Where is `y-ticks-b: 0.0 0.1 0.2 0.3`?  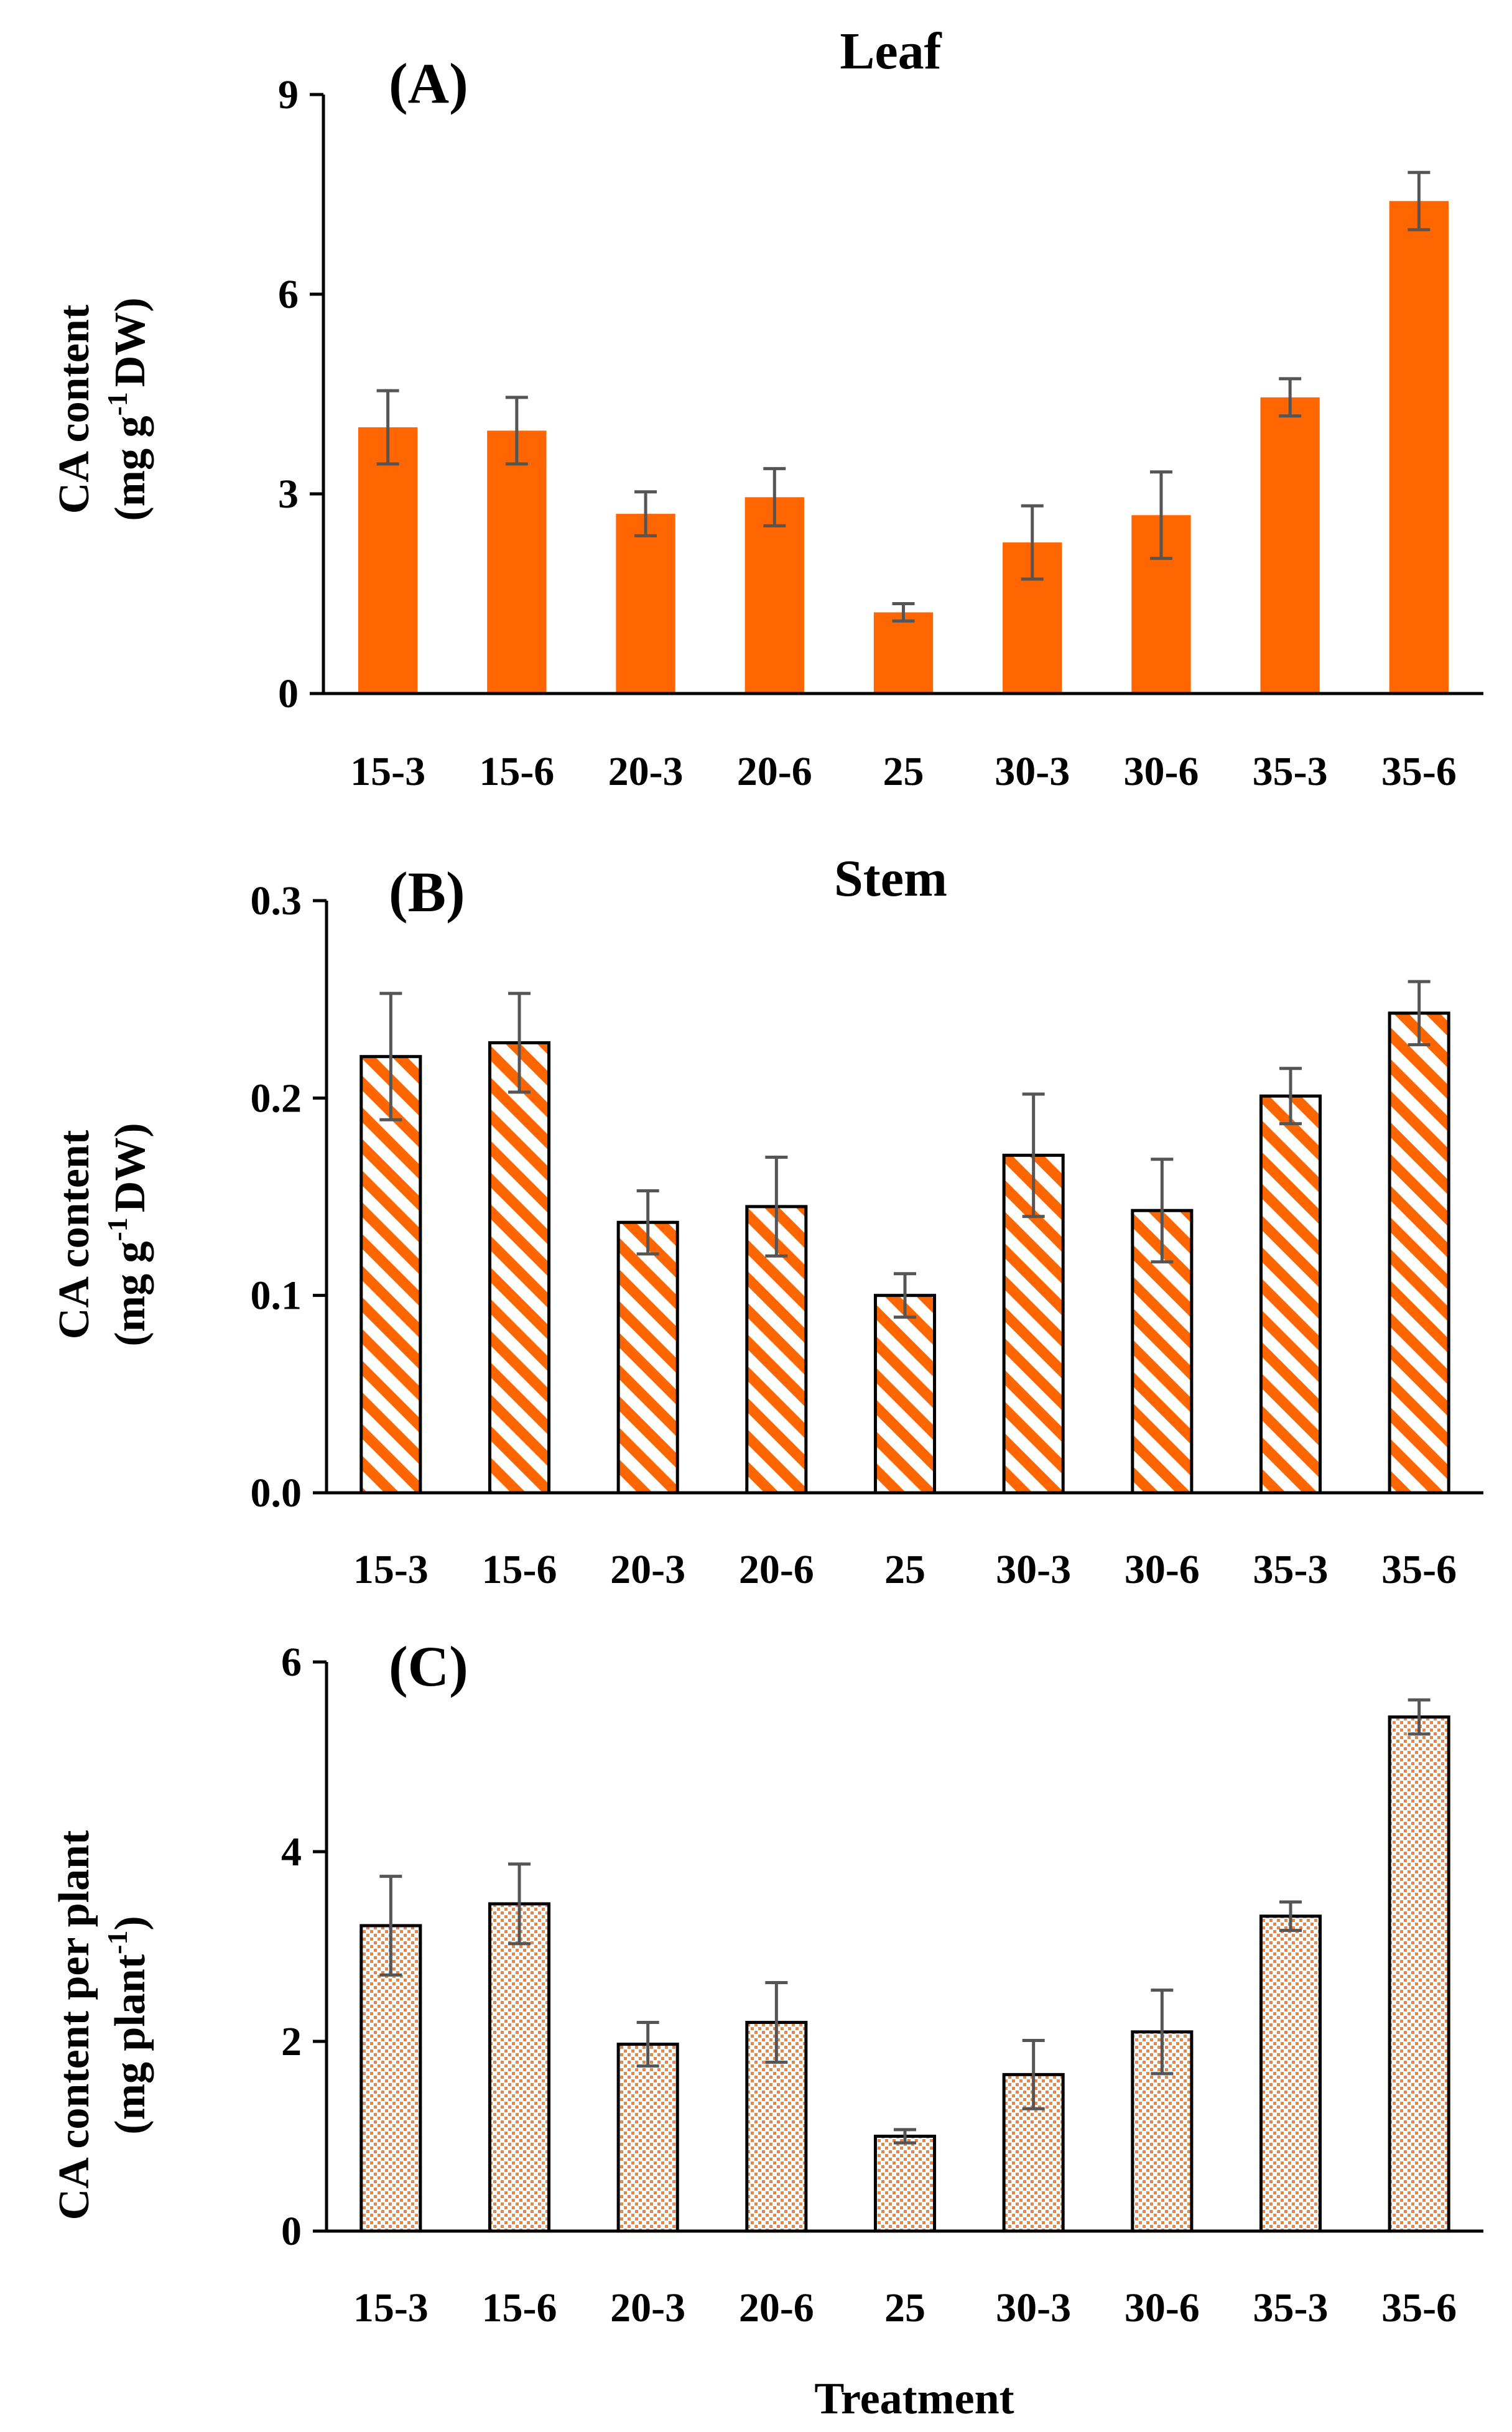 y-ticks-b: 0.0 0.1 0.2 0.3 is located at coordinates (289, 1197).